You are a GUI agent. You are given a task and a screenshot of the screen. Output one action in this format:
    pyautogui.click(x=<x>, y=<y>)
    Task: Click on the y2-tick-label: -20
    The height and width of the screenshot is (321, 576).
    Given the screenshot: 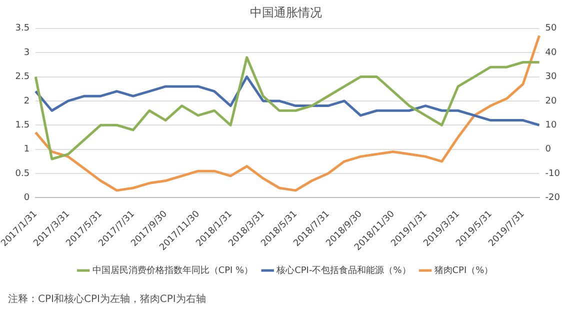 What is the action you would take?
    pyautogui.click(x=552, y=198)
    